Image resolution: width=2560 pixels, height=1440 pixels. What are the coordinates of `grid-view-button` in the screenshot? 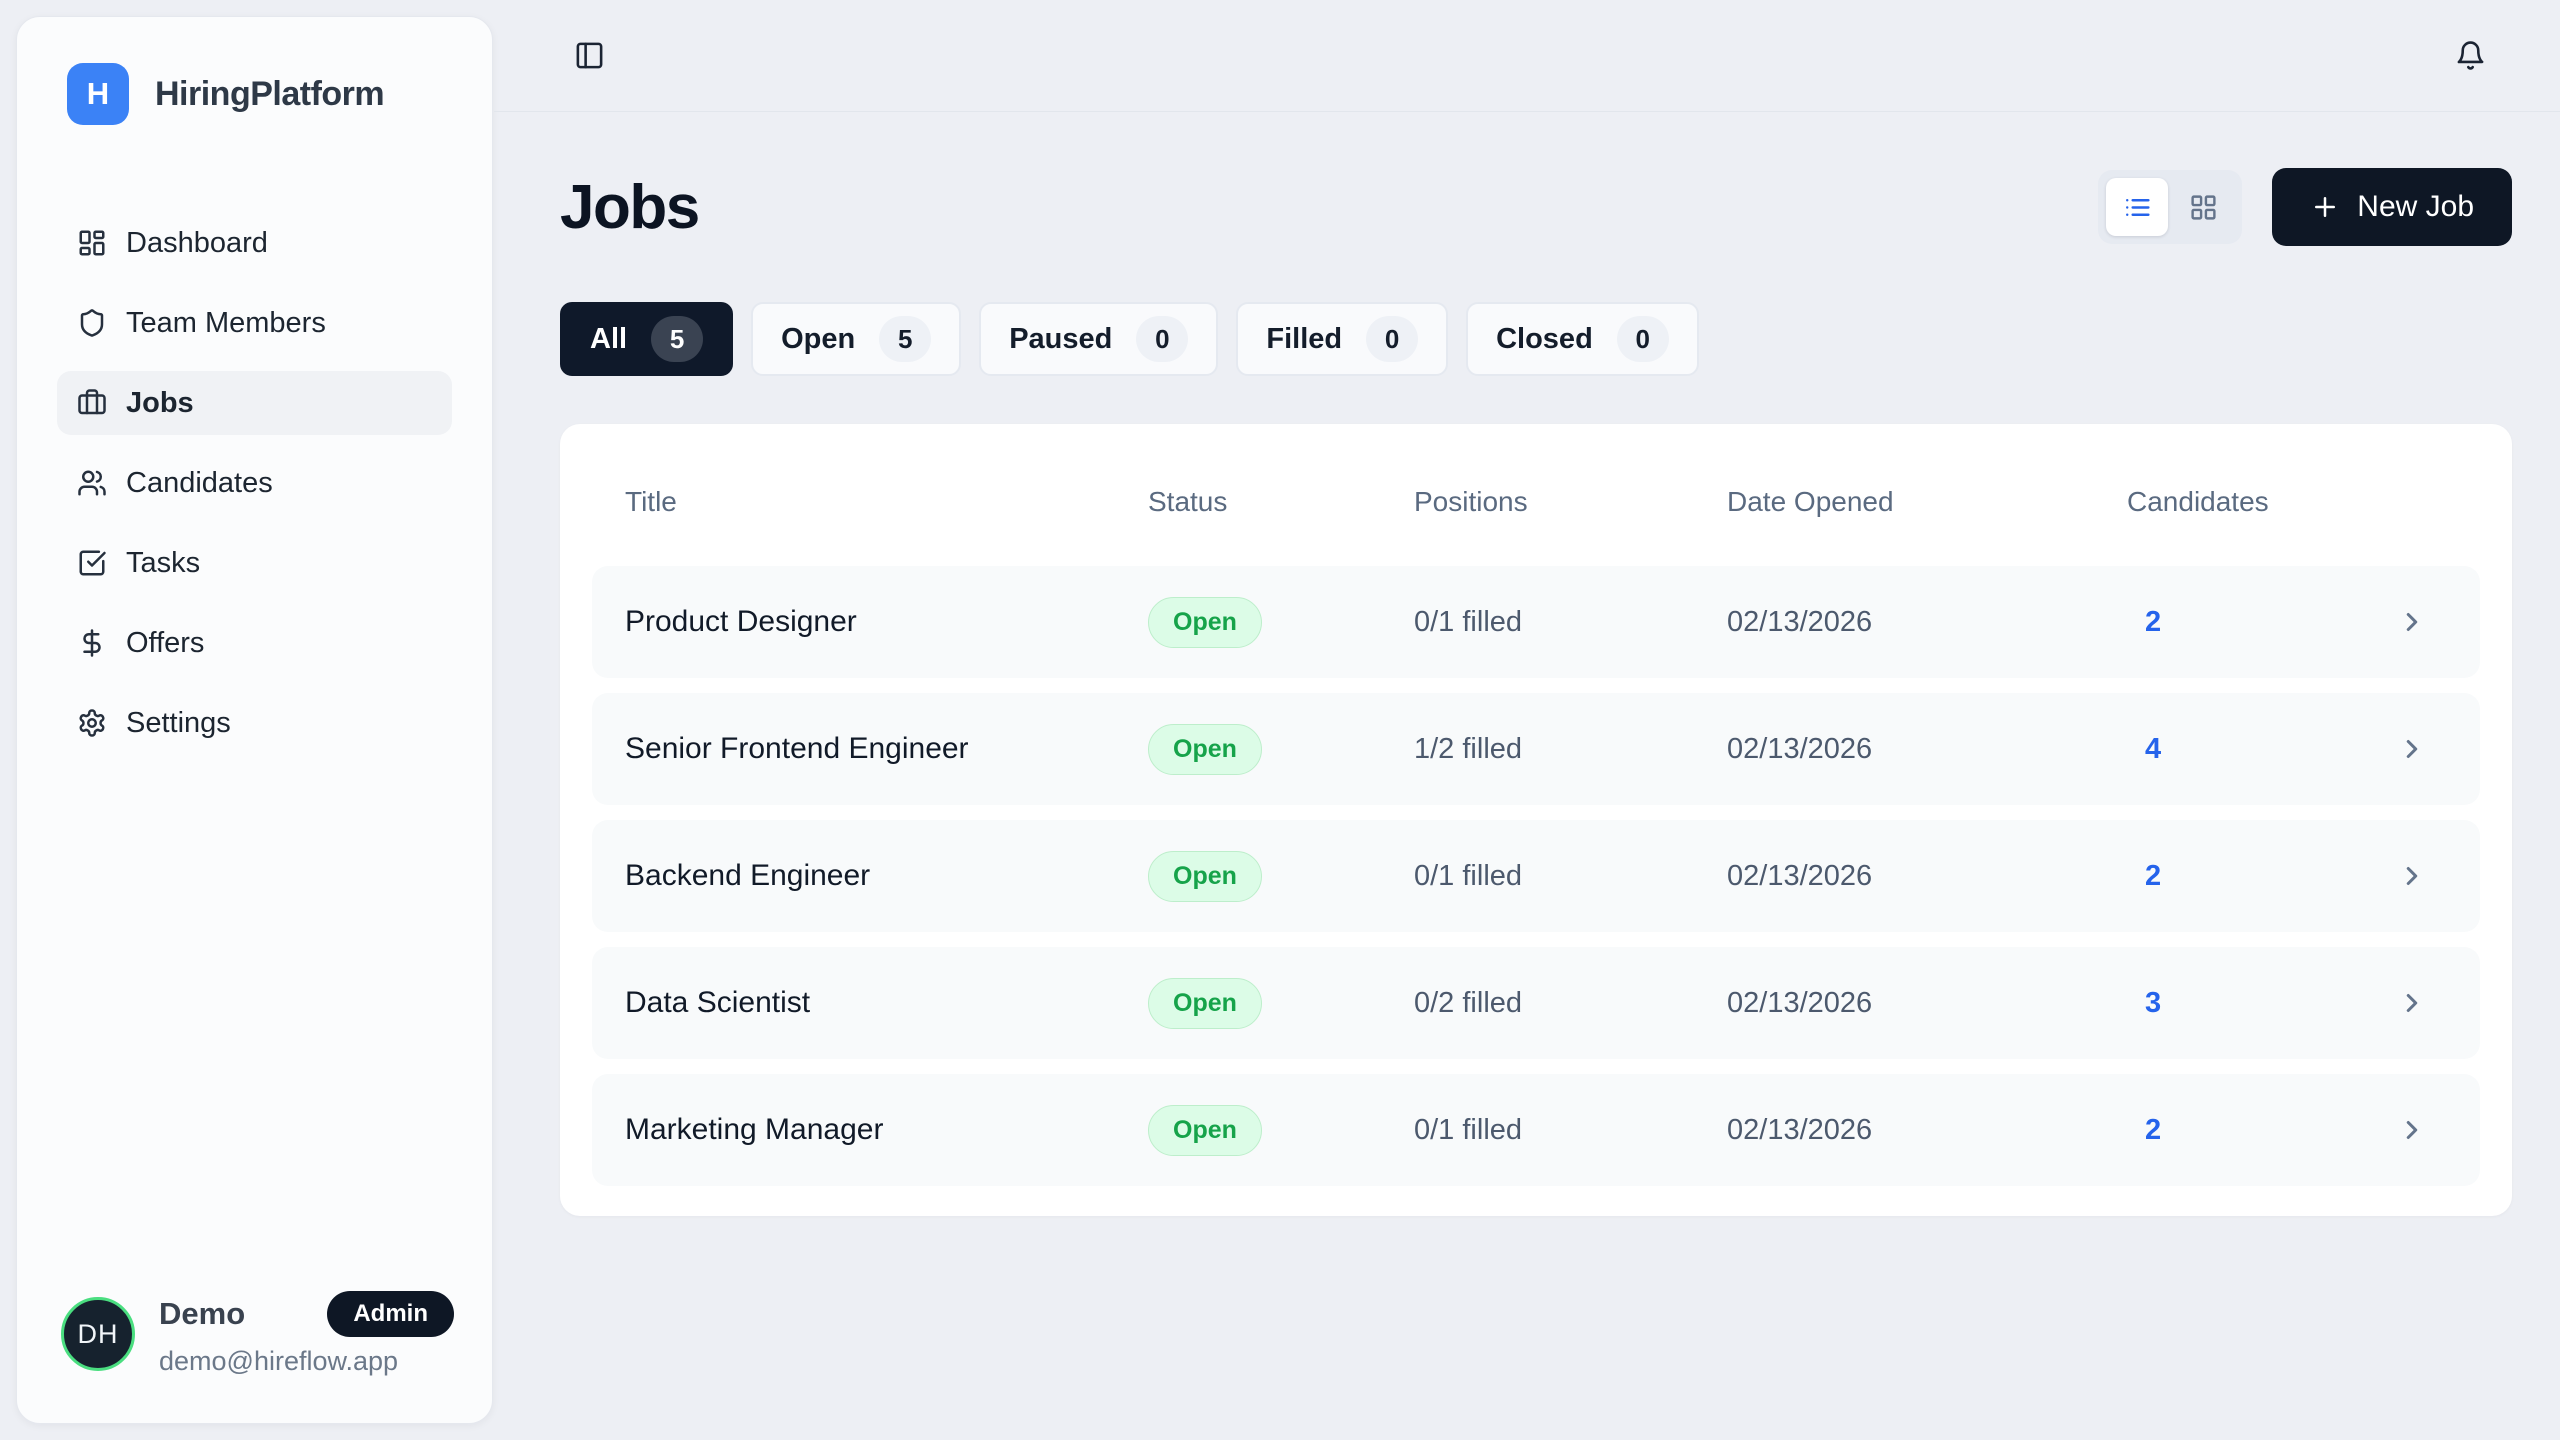 It's located at (2203, 207).